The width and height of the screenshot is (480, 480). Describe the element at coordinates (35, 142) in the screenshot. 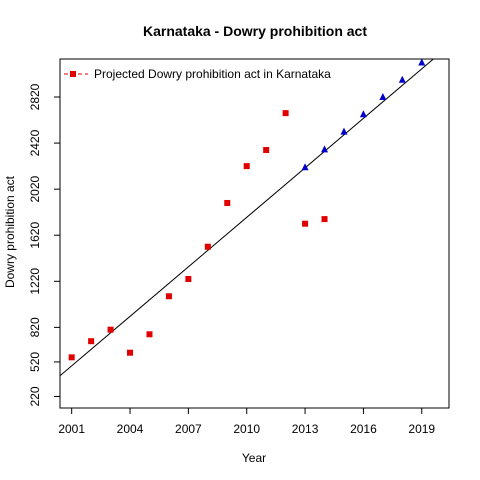

I see `y-tick-label: 2420` at that location.